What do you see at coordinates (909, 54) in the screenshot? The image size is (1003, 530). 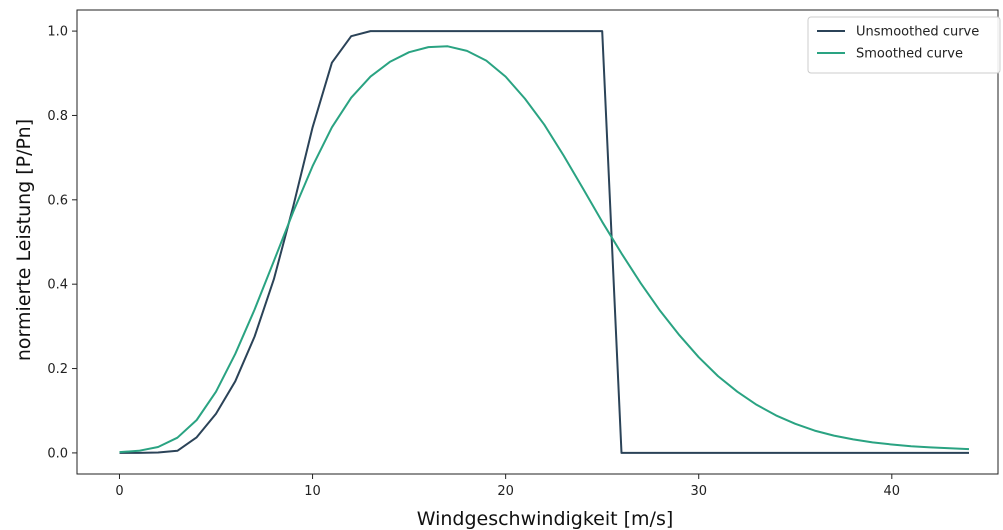 I see `legend-label: Smoothed curve` at bounding box center [909, 54].